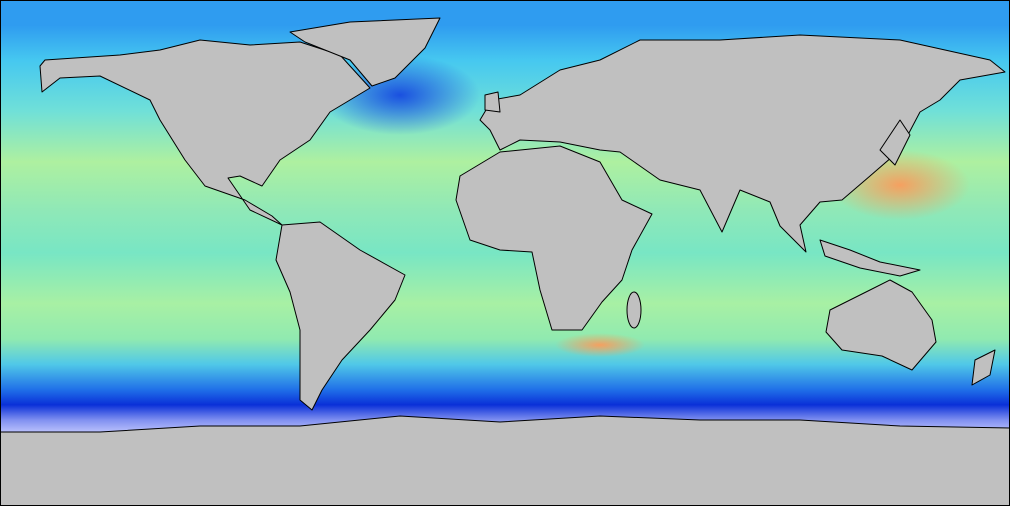 The height and width of the screenshot is (506, 1010). I want to click on new-zealand, so click(983, 367).